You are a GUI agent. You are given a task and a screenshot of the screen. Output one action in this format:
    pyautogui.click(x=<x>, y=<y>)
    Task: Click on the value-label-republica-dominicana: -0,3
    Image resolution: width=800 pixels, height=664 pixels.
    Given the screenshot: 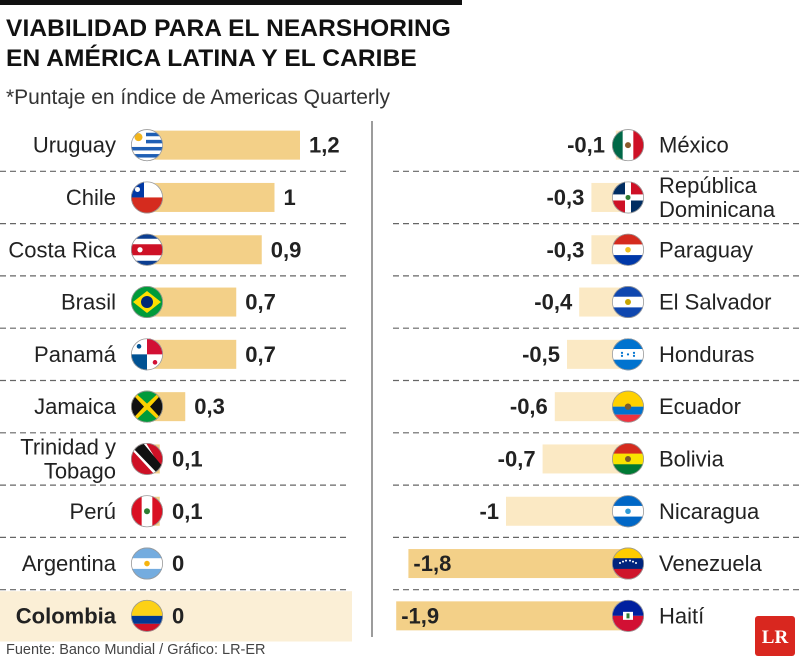 What is the action you would take?
    pyautogui.click(x=565, y=197)
    